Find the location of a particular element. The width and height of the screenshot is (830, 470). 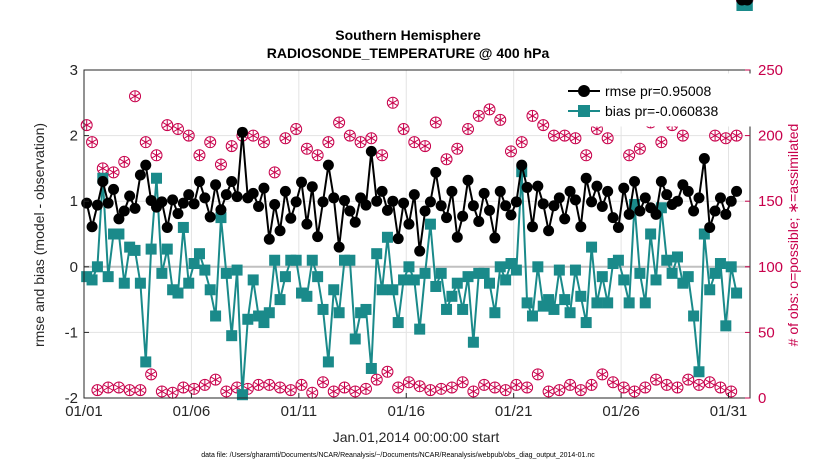

chart-title: Southern Hemisphere is located at coordinates (408, 35).